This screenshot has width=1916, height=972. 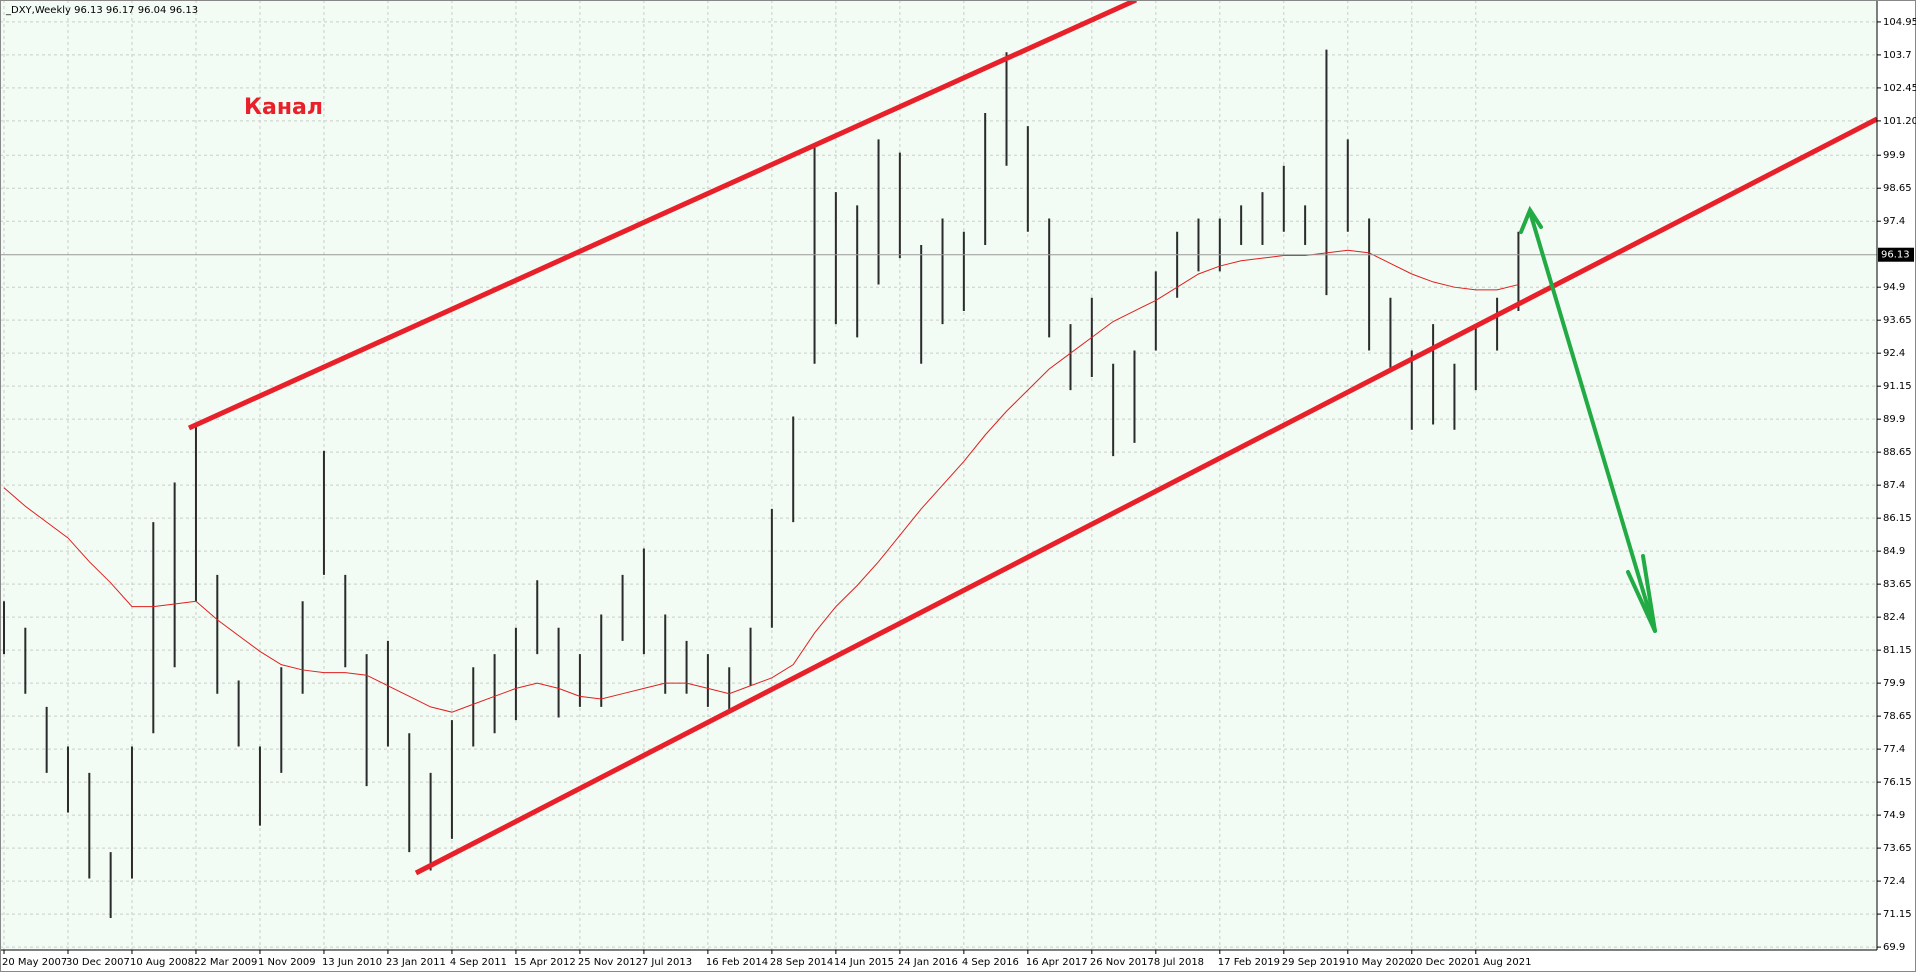 What do you see at coordinates (1897, 848) in the screenshot?
I see `y-tick-label: 73.65` at bounding box center [1897, 848].